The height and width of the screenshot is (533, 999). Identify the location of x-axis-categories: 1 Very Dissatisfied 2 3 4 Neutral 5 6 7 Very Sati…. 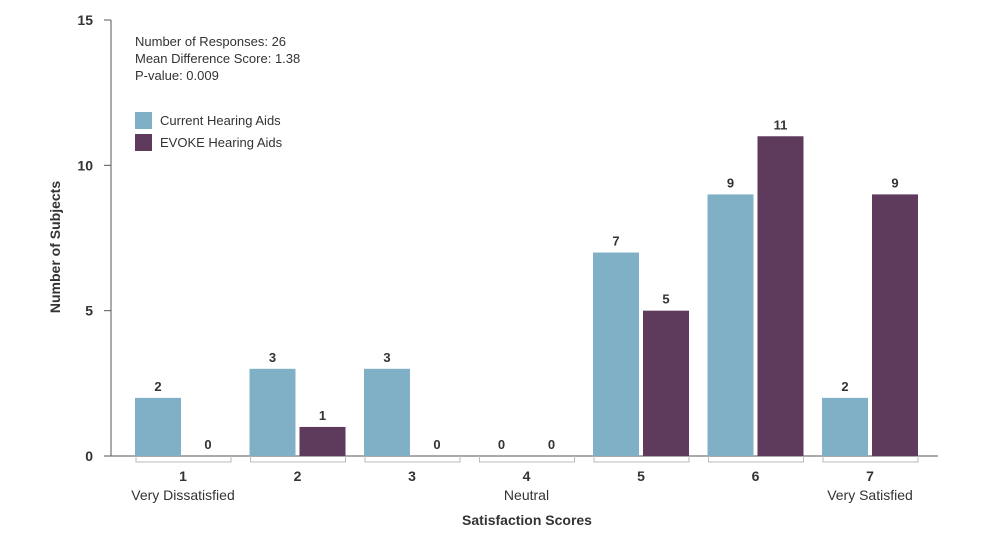
(525, 479).